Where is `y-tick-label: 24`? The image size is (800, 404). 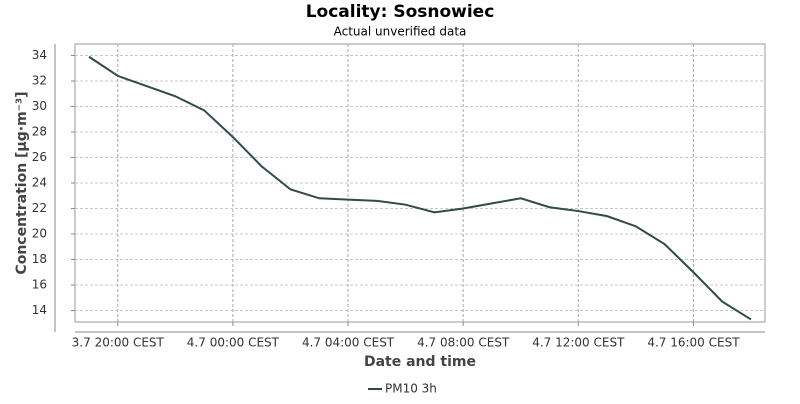
y-tick-label: 24 is located at coordinates (39, 183).